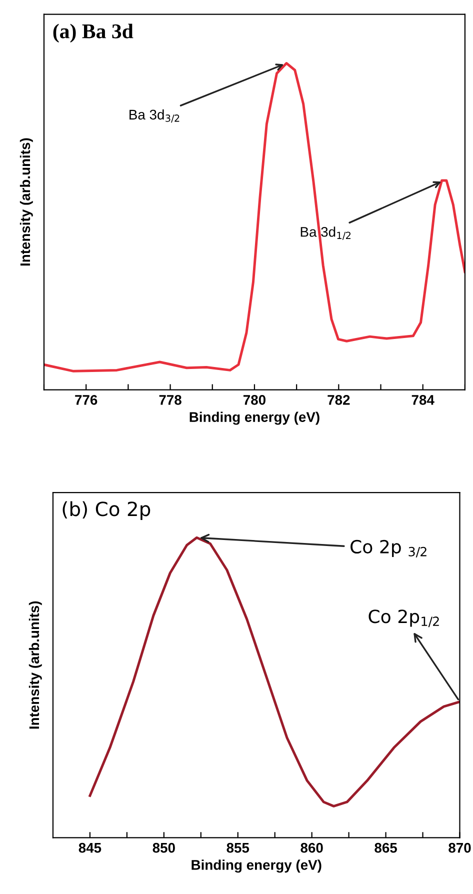 The height and width of the screenshot is (894, 473). I want to click on chart-title: (b) Co 2p, so click(106, 510).